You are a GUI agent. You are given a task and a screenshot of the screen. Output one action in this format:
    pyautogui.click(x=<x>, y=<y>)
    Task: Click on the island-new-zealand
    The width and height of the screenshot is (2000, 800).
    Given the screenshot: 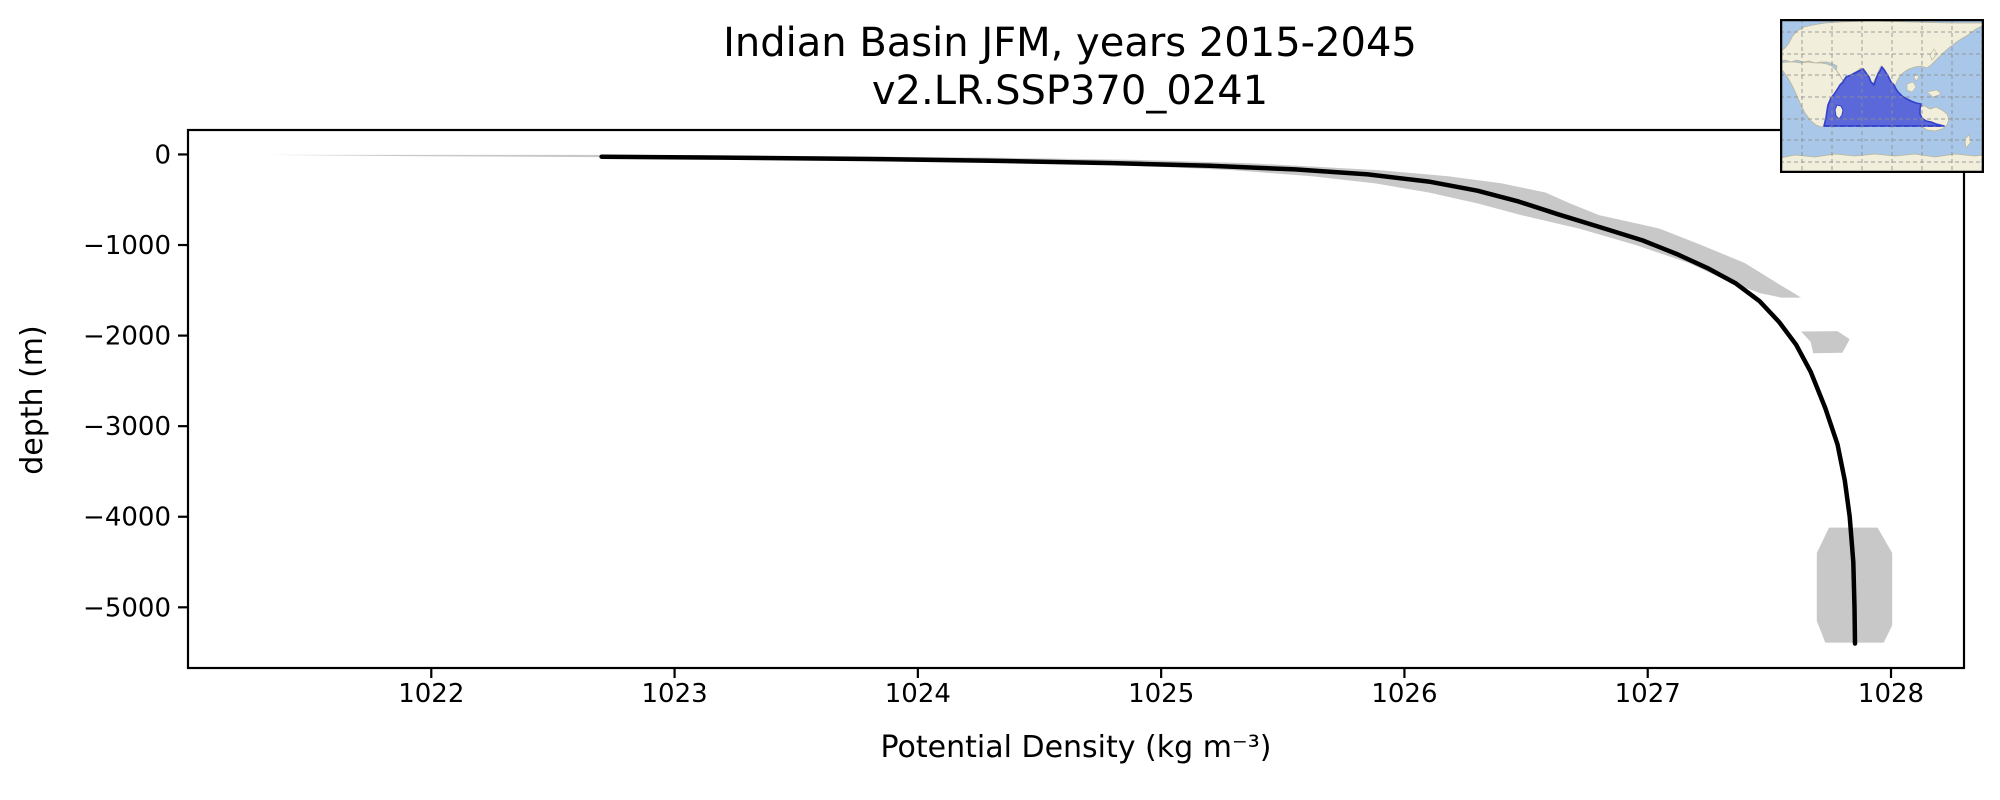 What is the action you would take?
    pyautogui.click(x=1968, y=141)
    